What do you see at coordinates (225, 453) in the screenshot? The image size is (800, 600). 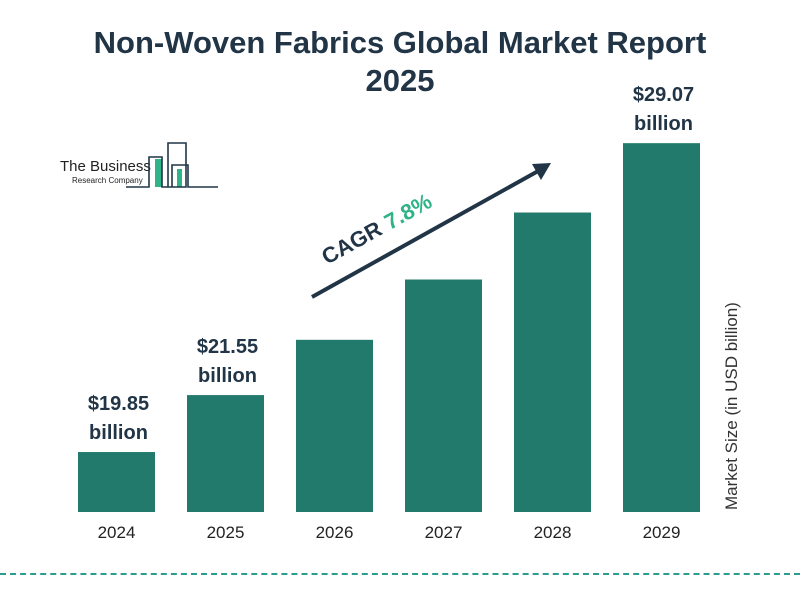 I see `bar-2025` at bounding box center [225, 453].